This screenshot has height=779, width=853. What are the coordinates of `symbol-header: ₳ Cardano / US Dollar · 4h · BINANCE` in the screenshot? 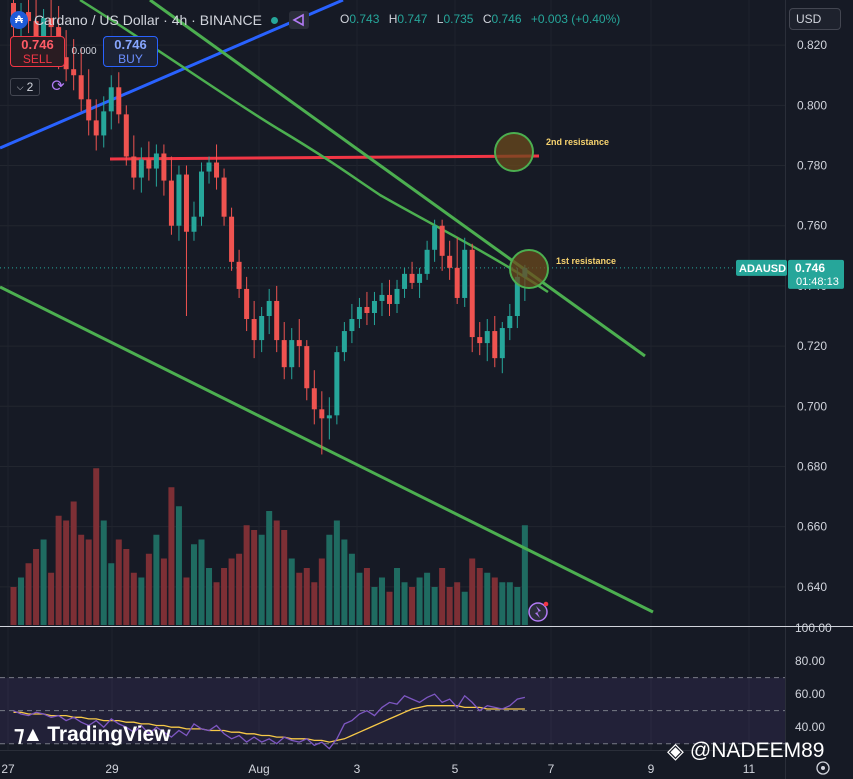 It's located at (159, 20).